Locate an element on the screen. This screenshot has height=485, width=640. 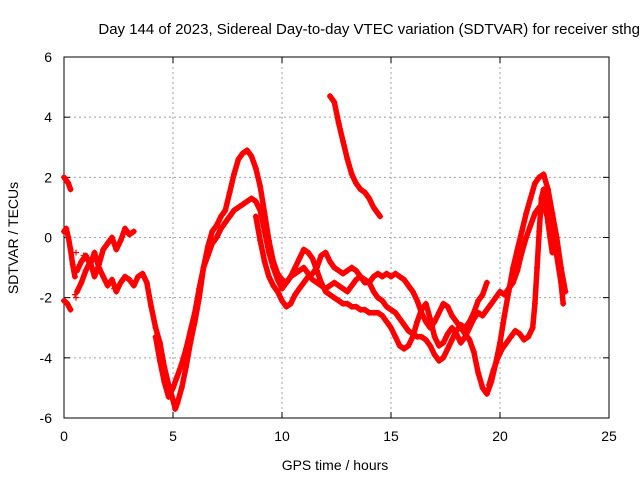
x-tick-label: 10 is located at coordinates (282, 436).